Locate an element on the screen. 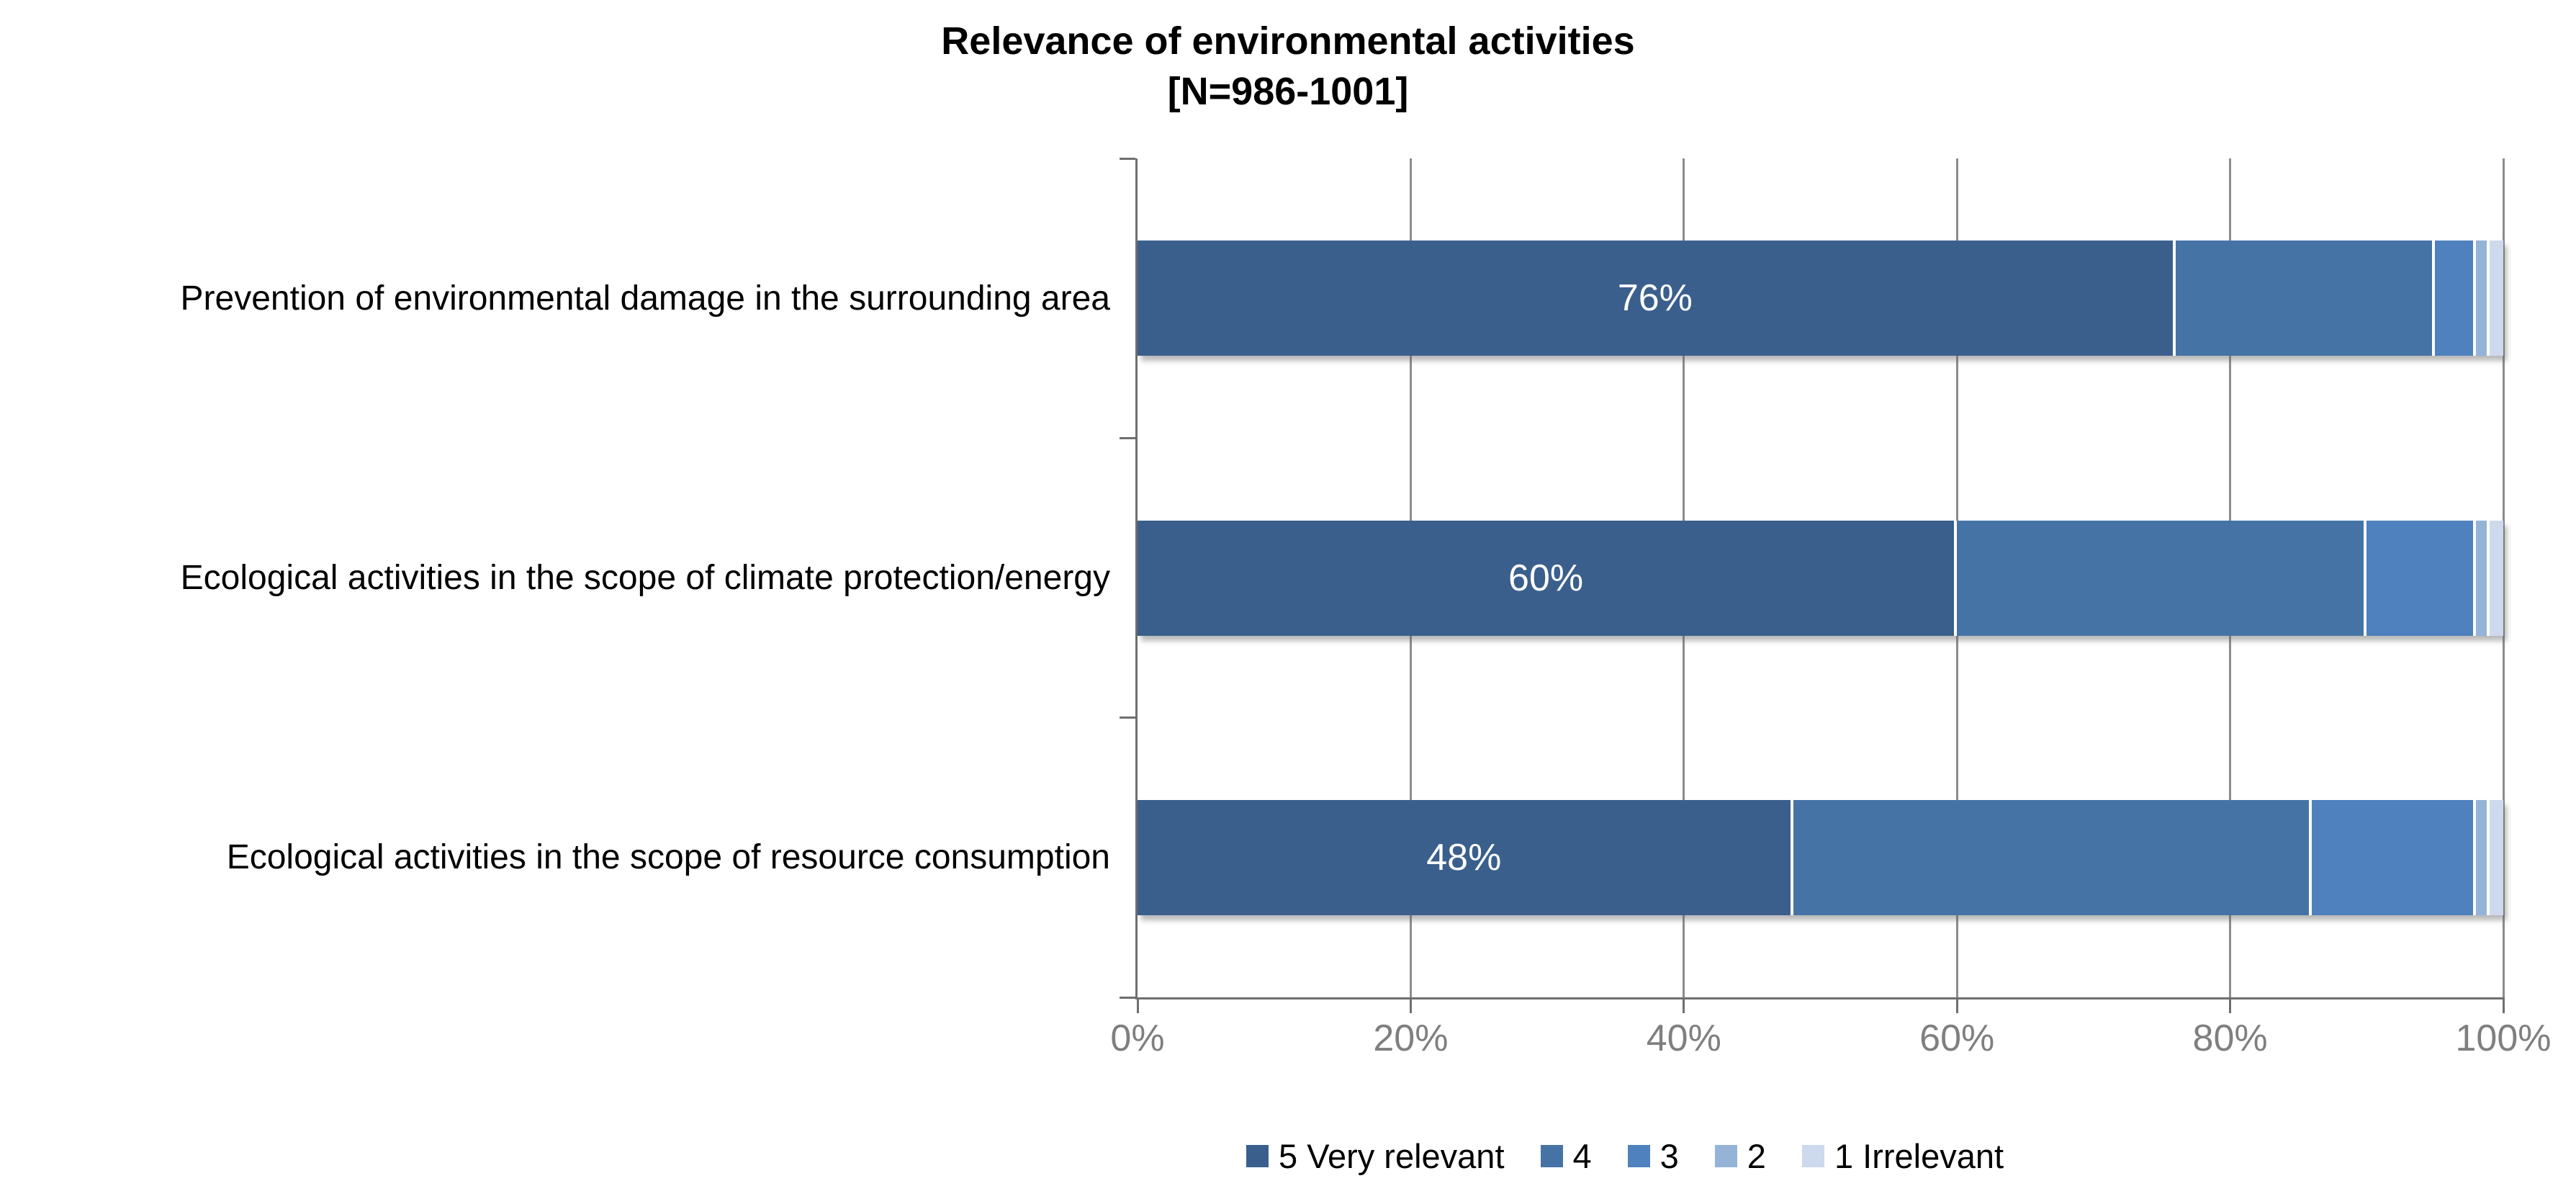 Image resolution: width=2576 pixels, height=1186 pixels. chart-title-line1: Relevance of environmental activities is located at coordinates (1288, 41).